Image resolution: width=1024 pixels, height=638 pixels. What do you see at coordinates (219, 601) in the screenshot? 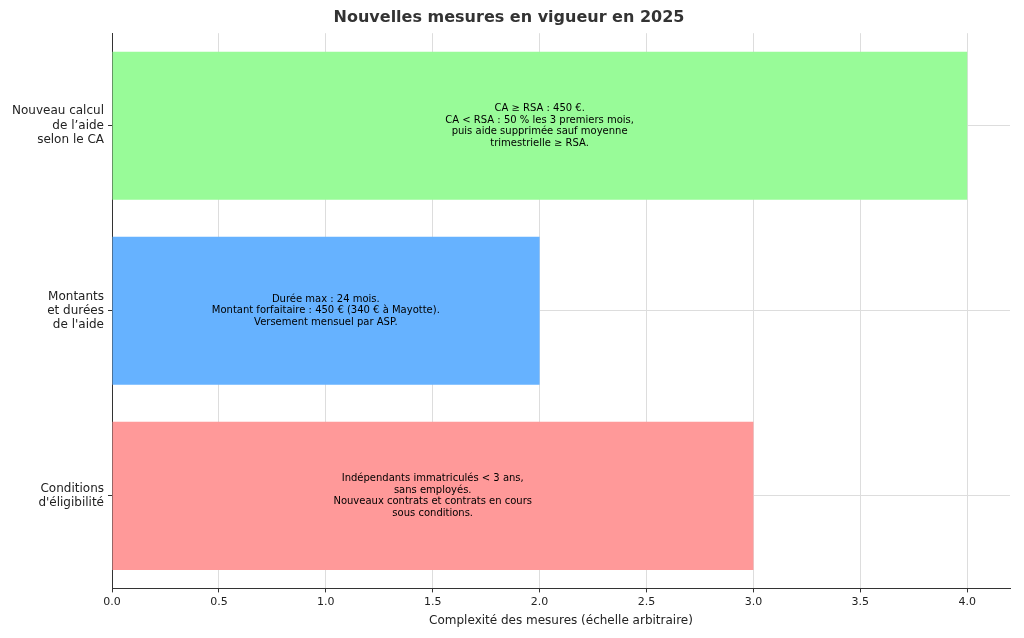
I see `x-tick-label: 0.5` at bounding box center [219, 601].